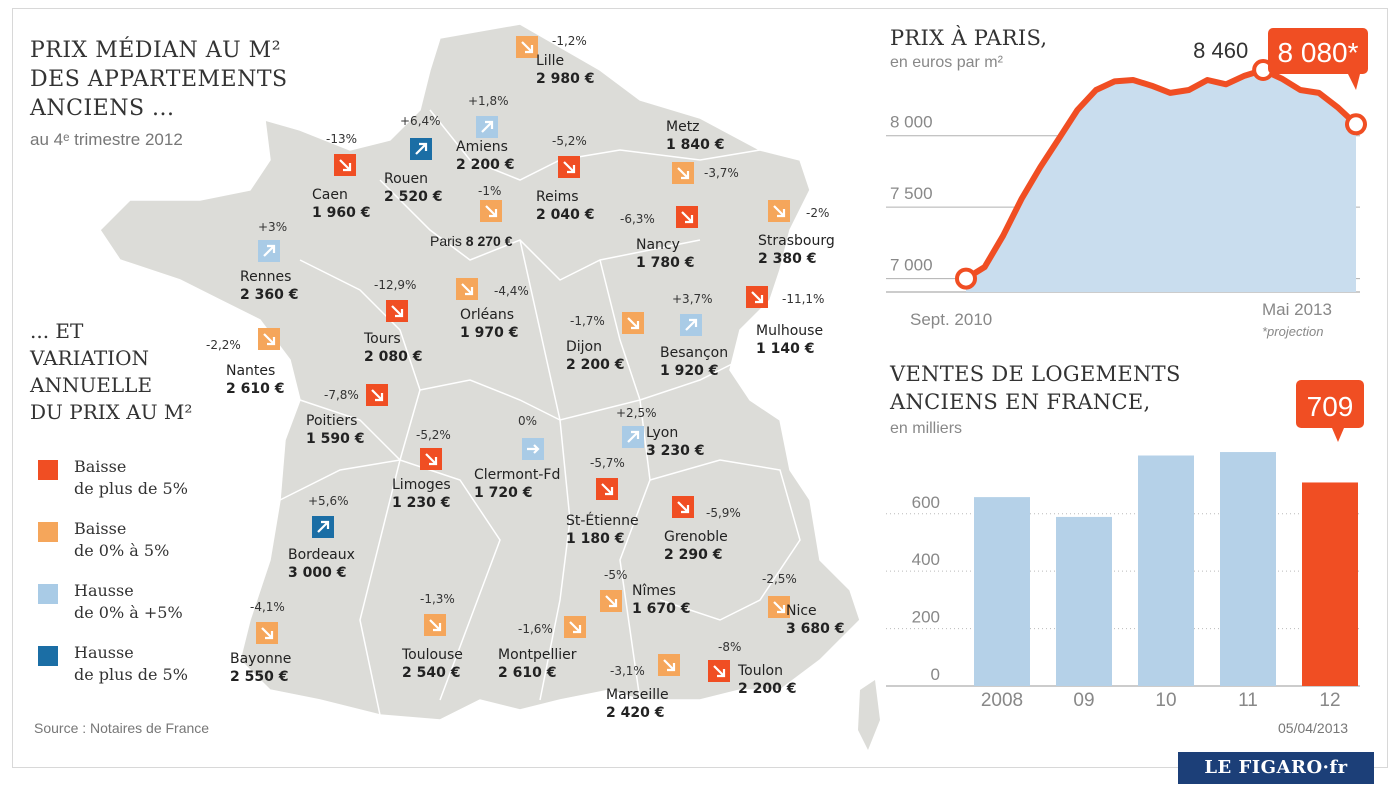 This screenshot has width=1400, height=788. I want to click on city-label-marseille: Marseille 2 420 €, so click(637, 704).